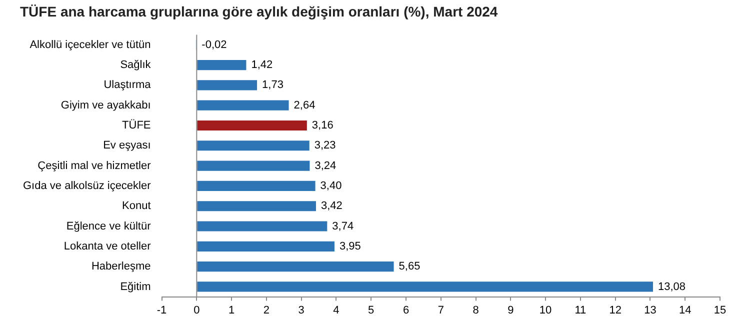  I want to click on y-tick-label: Sağlık, so click(136, 65).